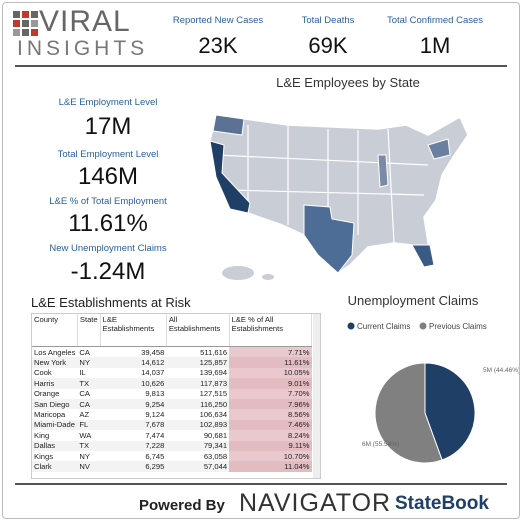 The image size is (524, 523). What do you see at coordinates (108, 176) in the screenshot?
I see `kpi-value: 146M` at bounding box center [108, 176].